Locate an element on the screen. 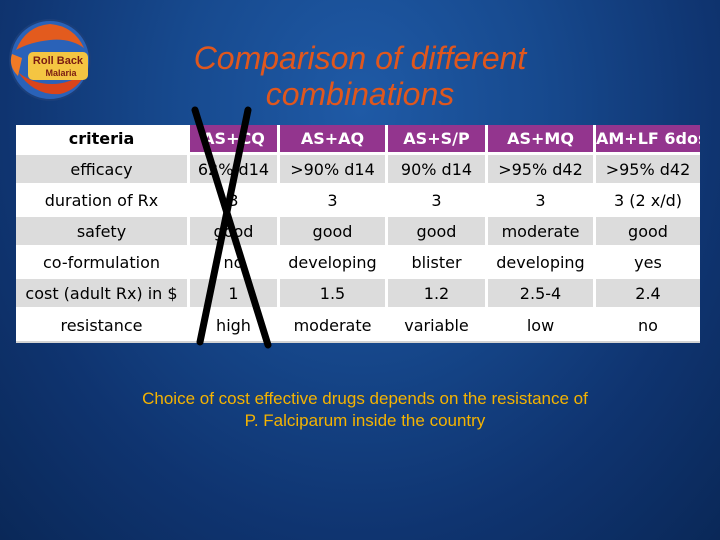 The height and width of the screenshot is (540, 720). table-row: safety good good good moderate good is located at coordinates (358, 232).